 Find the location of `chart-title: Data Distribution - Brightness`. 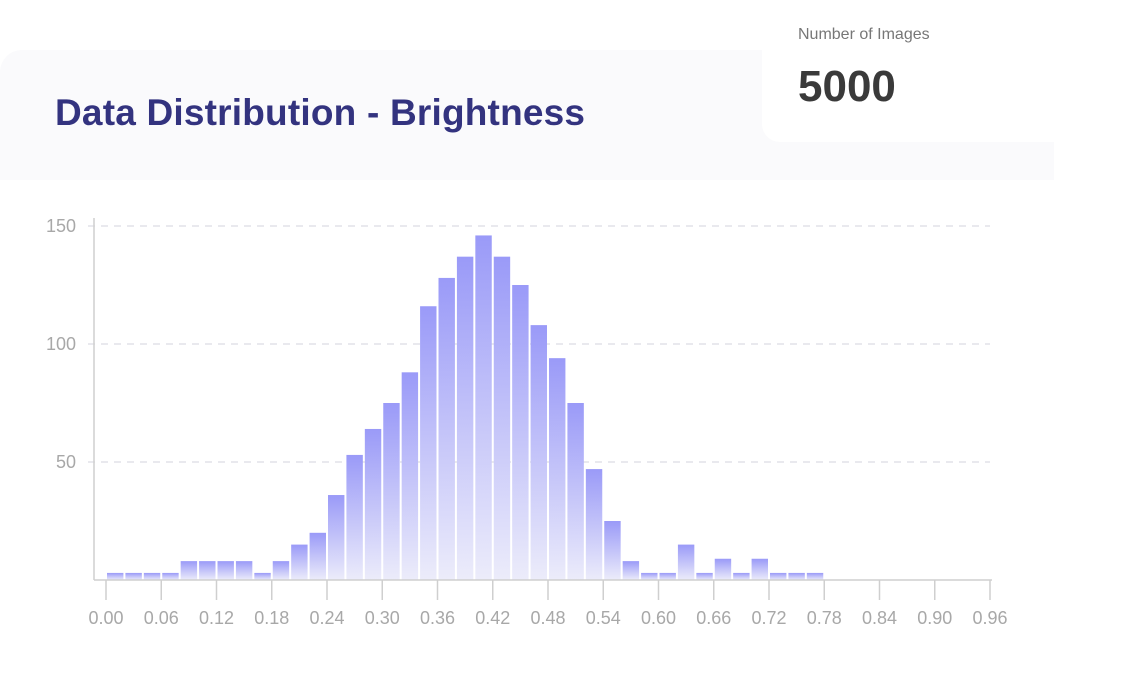

chart-title: Data Distribution - Brightness is located at coordinates (320, 112).